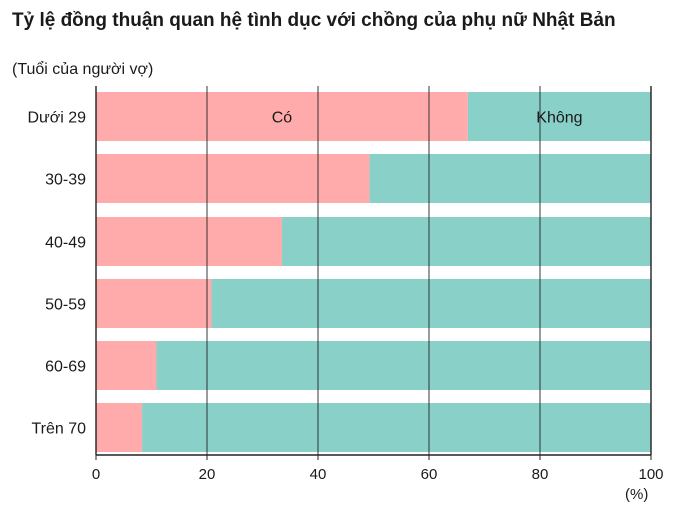 The image size is (680, 516). What do you see at coordinates (65, 243) in the screenshot?
I see `category-label-2: 40-49` at bounding box center [65, 243].